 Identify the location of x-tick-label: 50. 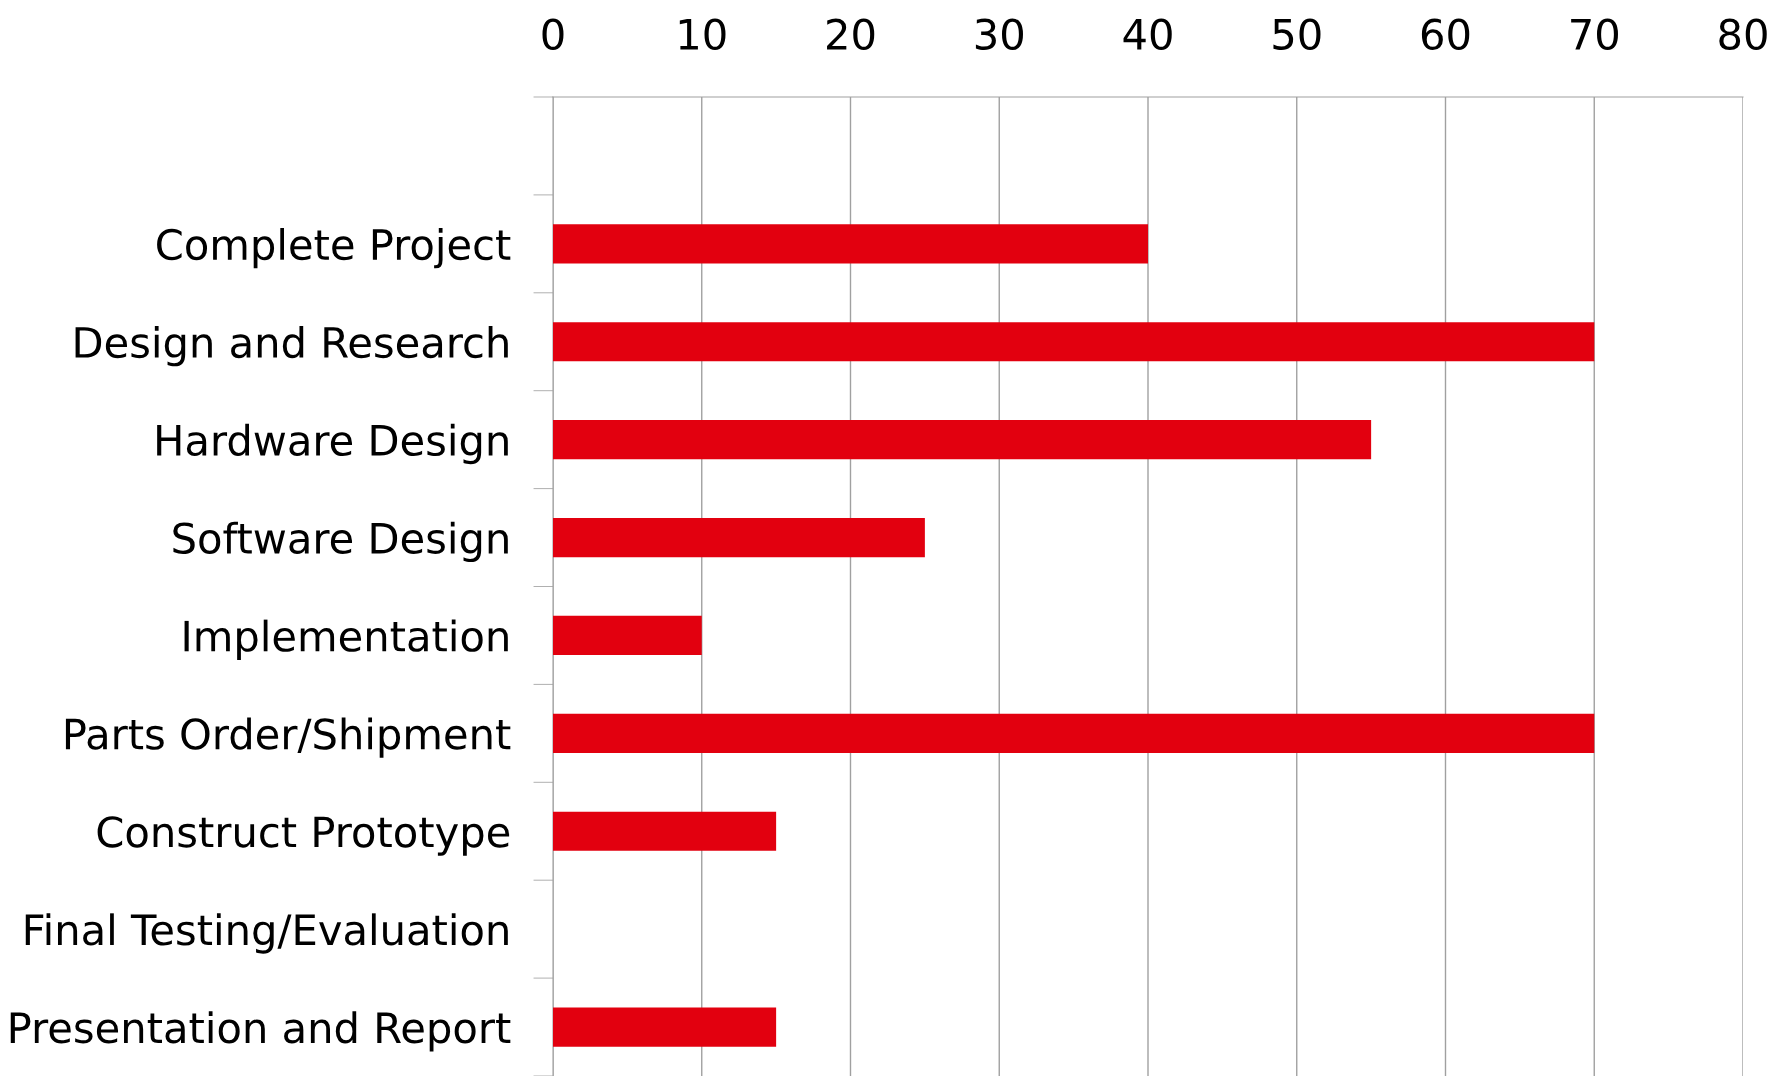
(1297, 34).